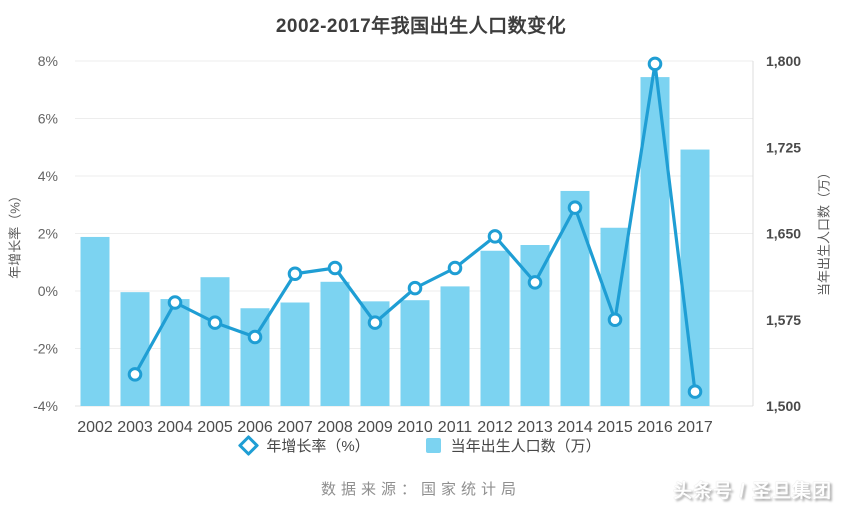 Image resolution: width=842 pixels, height=509 pixels. Describe the element at coordinates (421, 26) in the screenshot. I see `chart-title: 2002-2017年我国出生人口数变化` at that location.